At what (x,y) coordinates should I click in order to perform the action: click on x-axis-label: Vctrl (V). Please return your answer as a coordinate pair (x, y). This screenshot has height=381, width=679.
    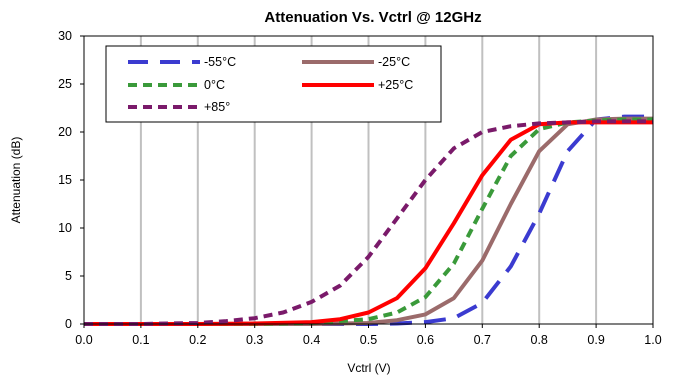
    Looking at the image, I should click on (368, 368).